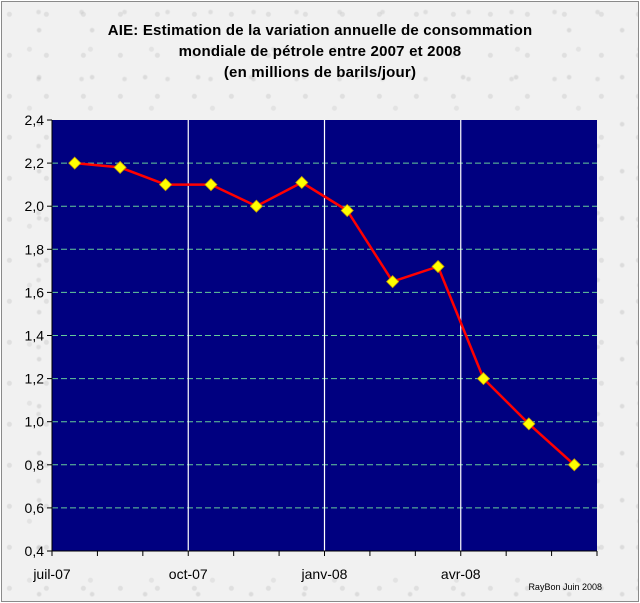 Image resolution: width=640 pixels, height=603 pixels. I want to click on y-tick-label: 2,0, so click(35, 206).